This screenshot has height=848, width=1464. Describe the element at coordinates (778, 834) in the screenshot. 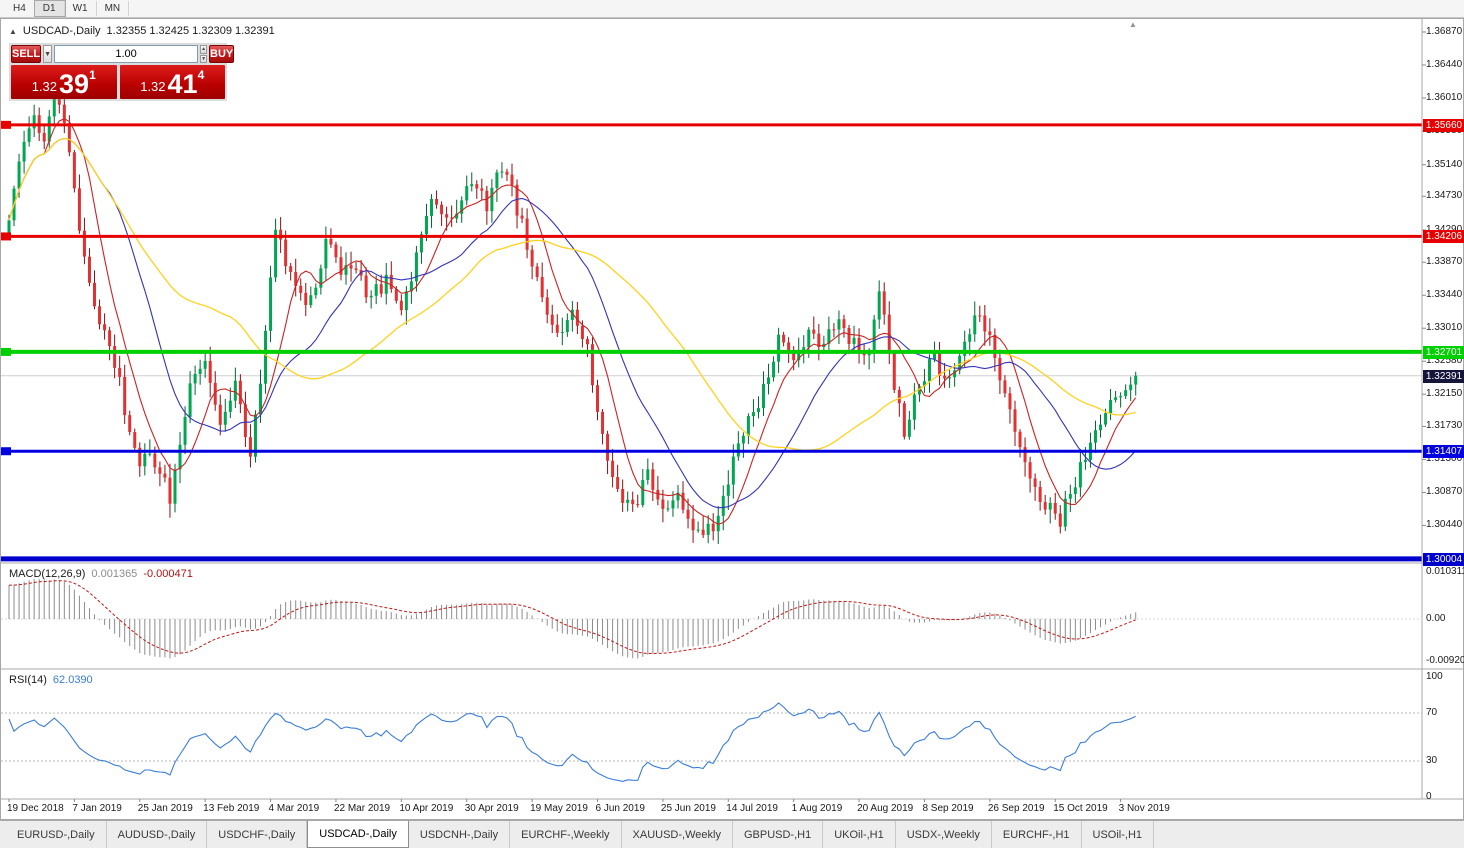

I see `chart-tab-gbpusd-h1: GBPUSD-,H1` at that location.